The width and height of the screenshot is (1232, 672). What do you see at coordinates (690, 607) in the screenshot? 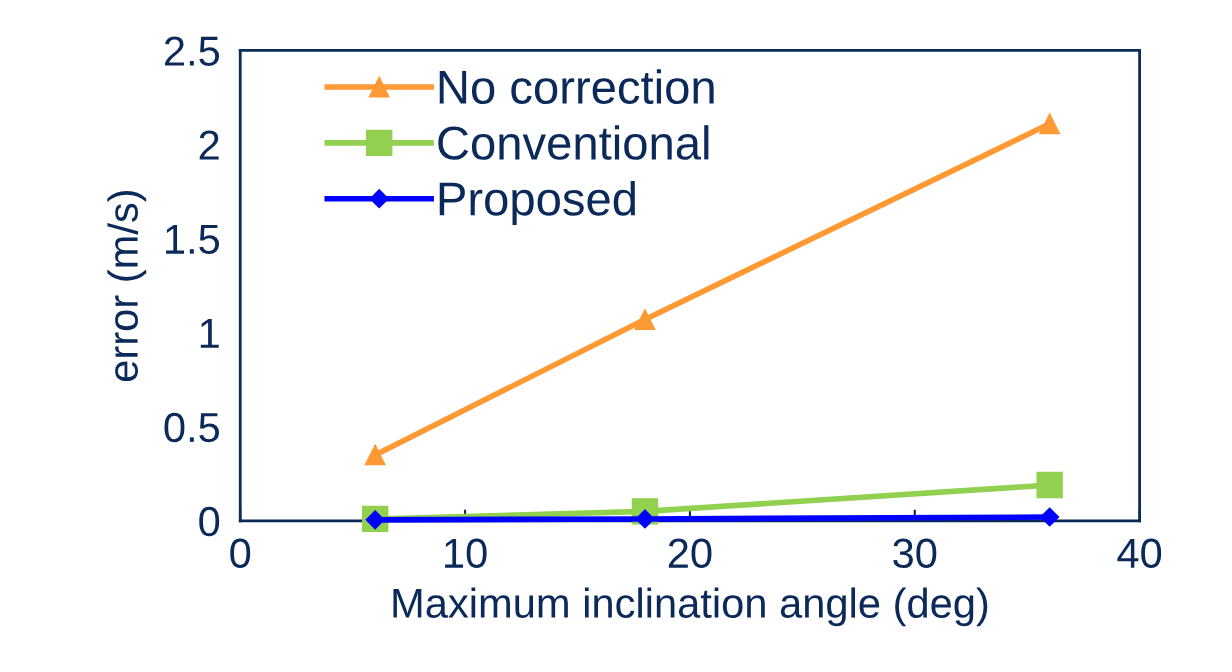
I see `x-axis-title: Maximum inclination angle (deg)` at bounding box center [690, 607].